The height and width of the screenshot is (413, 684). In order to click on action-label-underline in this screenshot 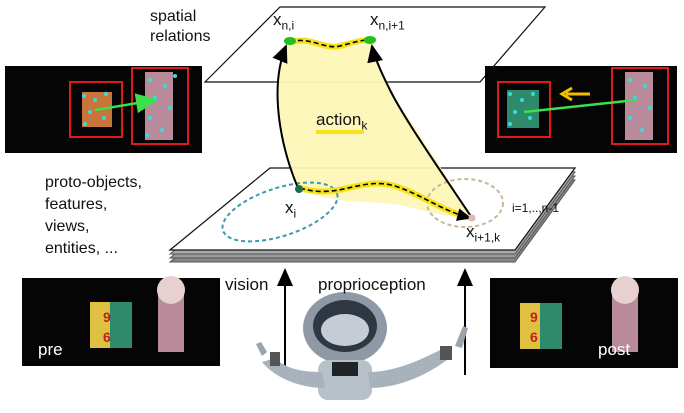, I will do `click(340, 132)`.